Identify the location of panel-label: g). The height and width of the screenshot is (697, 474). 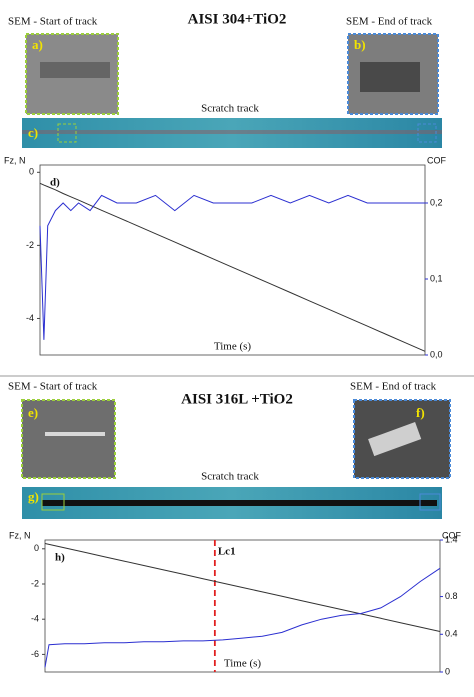
(33, 496).